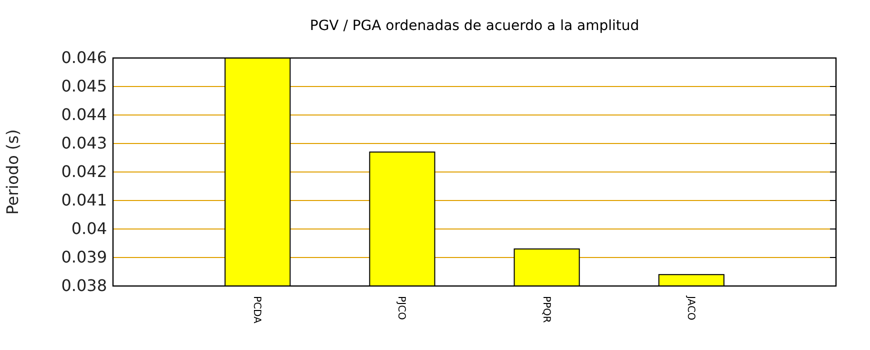 The width and height of the screenshot is (870, 350). I want to click on y-tick-label: 0.04, so click(89, 228).